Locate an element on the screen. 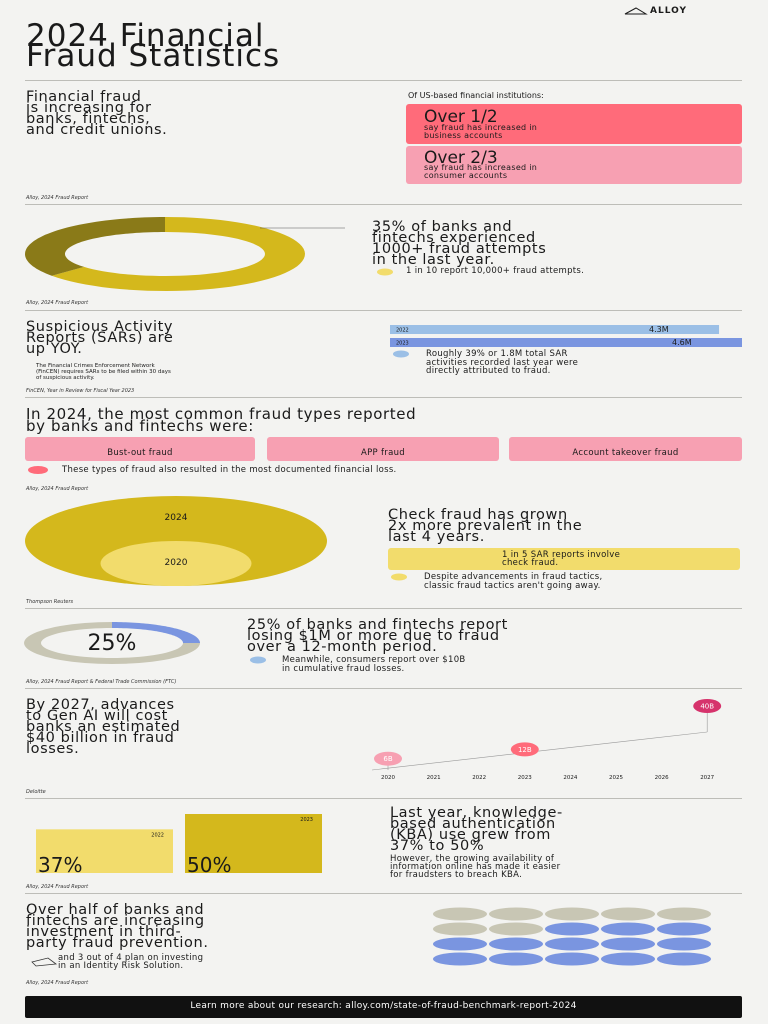 This screenshot has height=1024, width=768. line: Despite advancements in fraud tactics, is located at coordinates (513, 577).